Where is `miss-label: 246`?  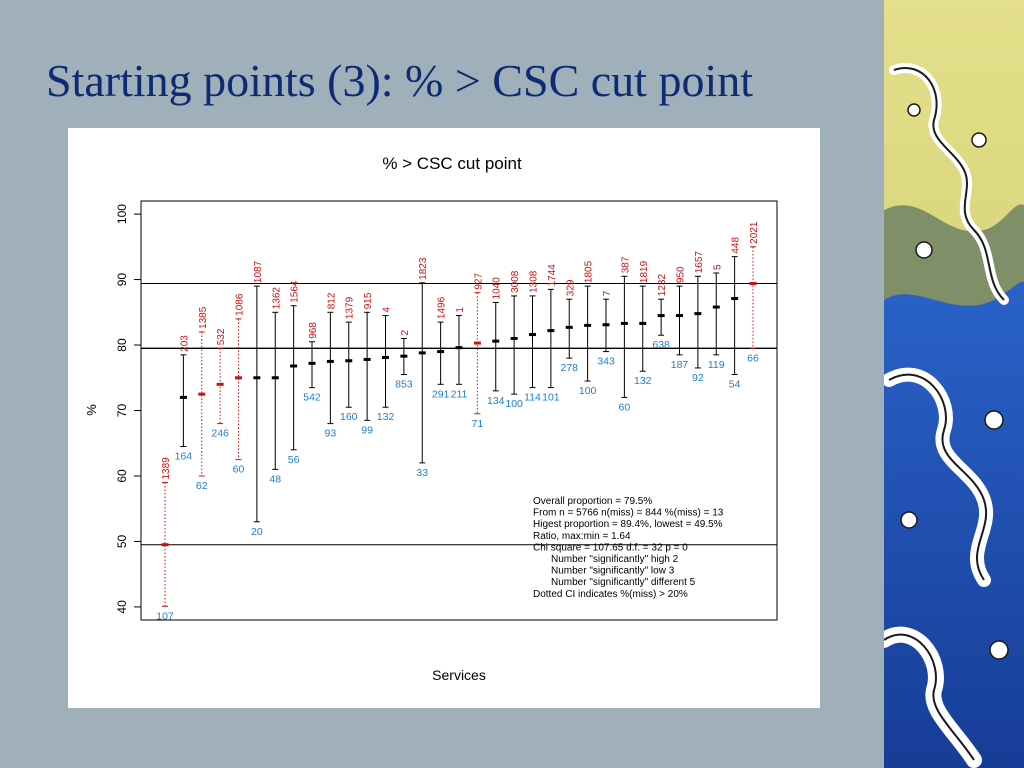
miss-label: 246 is located at coordinates (220, 434).